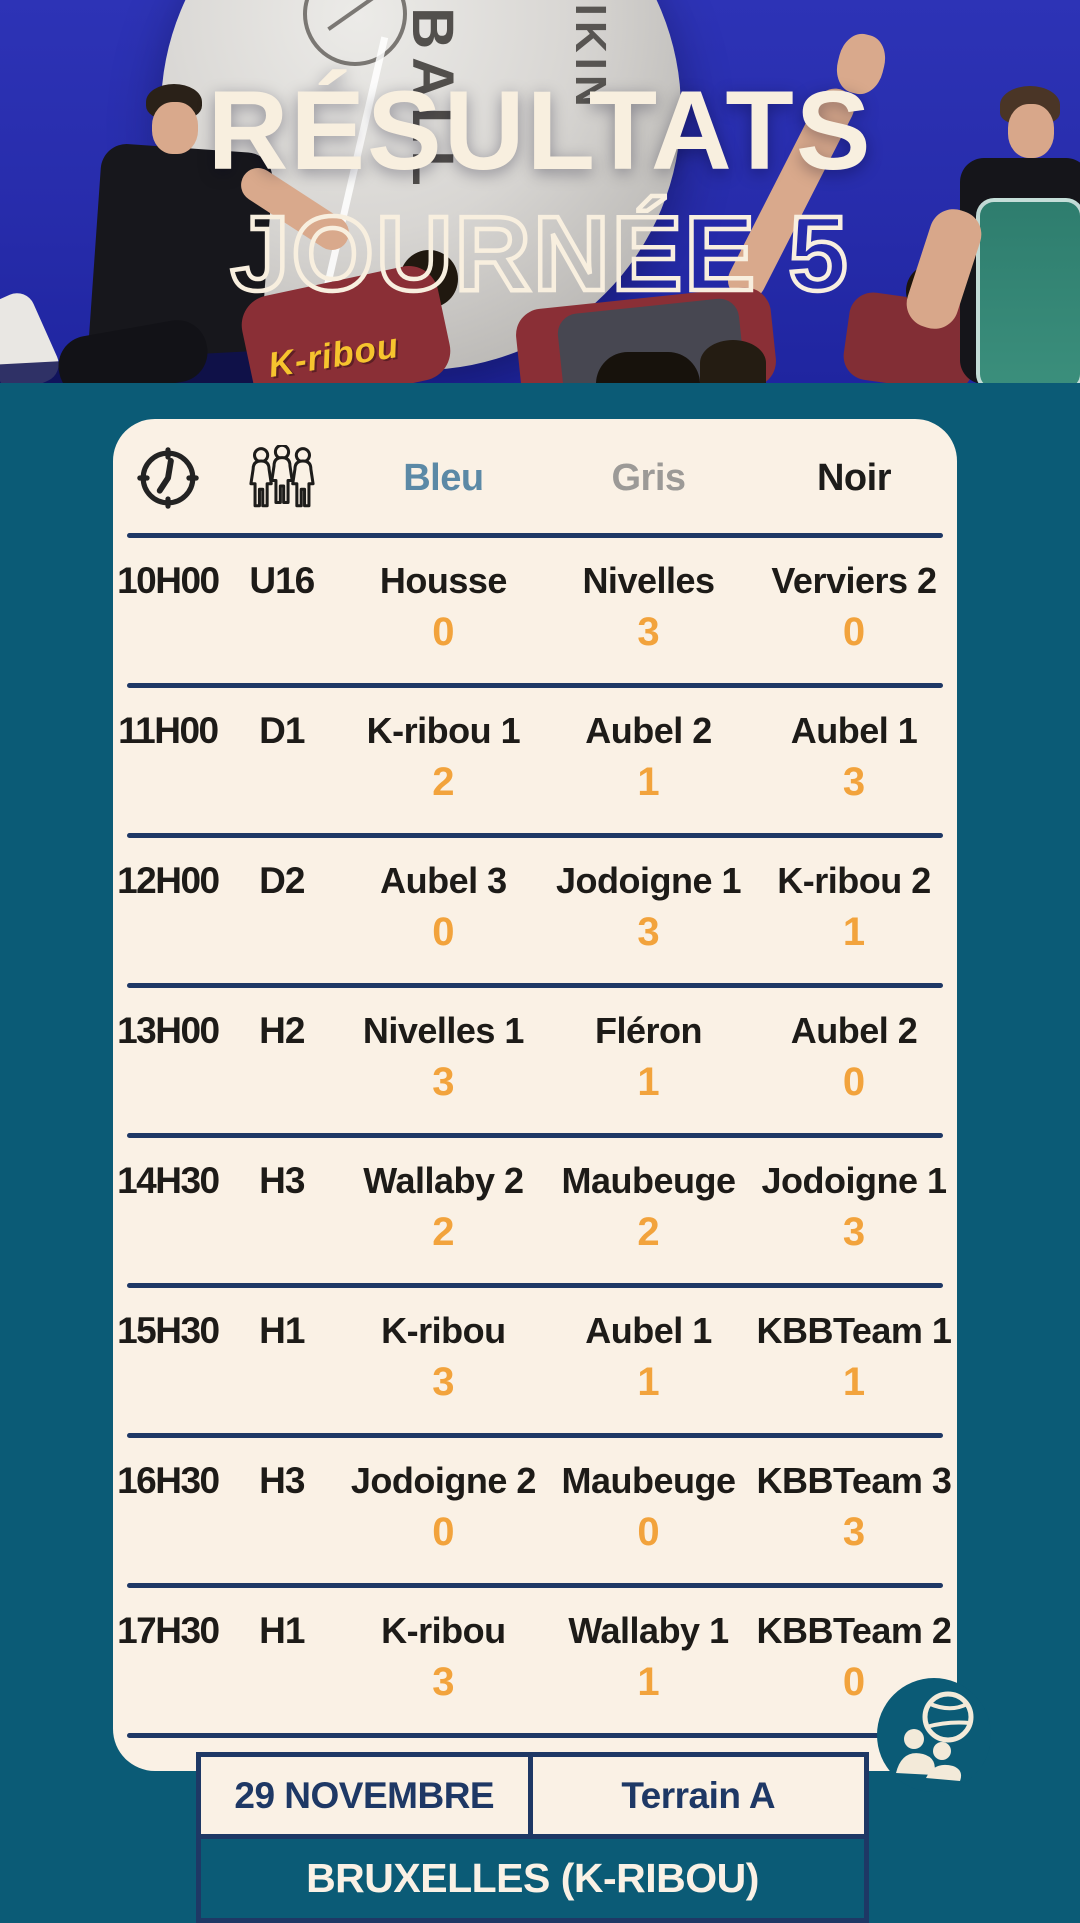 The width and height of the screenshot is (1080, 1923). I want to click on team-cell-noir: KBBTeam 3 3, so click(854, 1507).